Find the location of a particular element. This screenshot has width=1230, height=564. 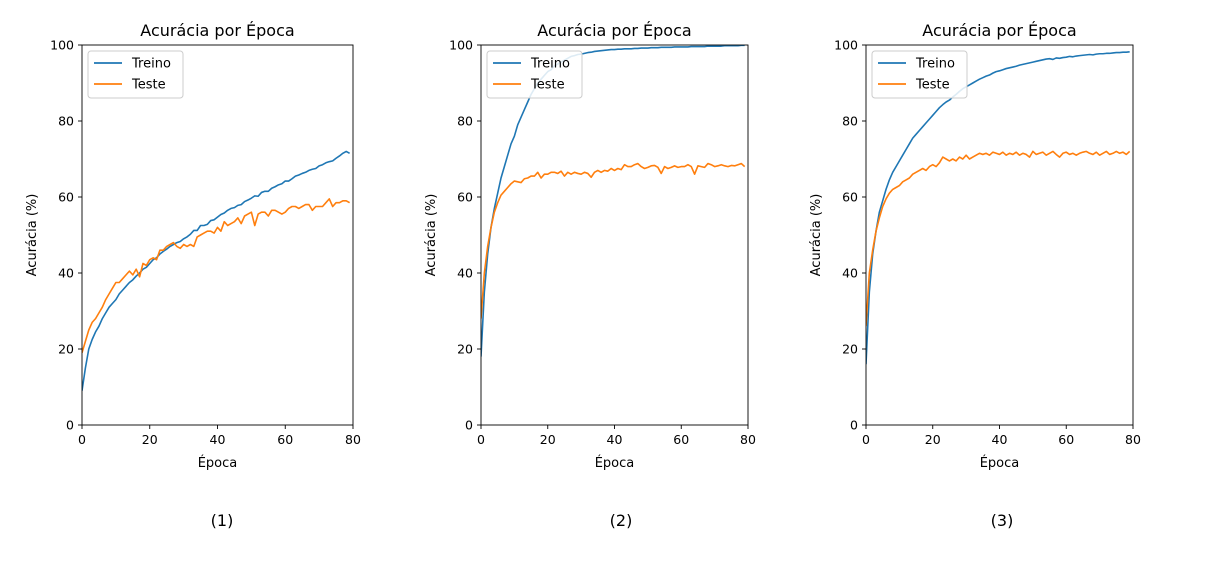

panel-caption: (3) is located at coordinates (1002, 520).